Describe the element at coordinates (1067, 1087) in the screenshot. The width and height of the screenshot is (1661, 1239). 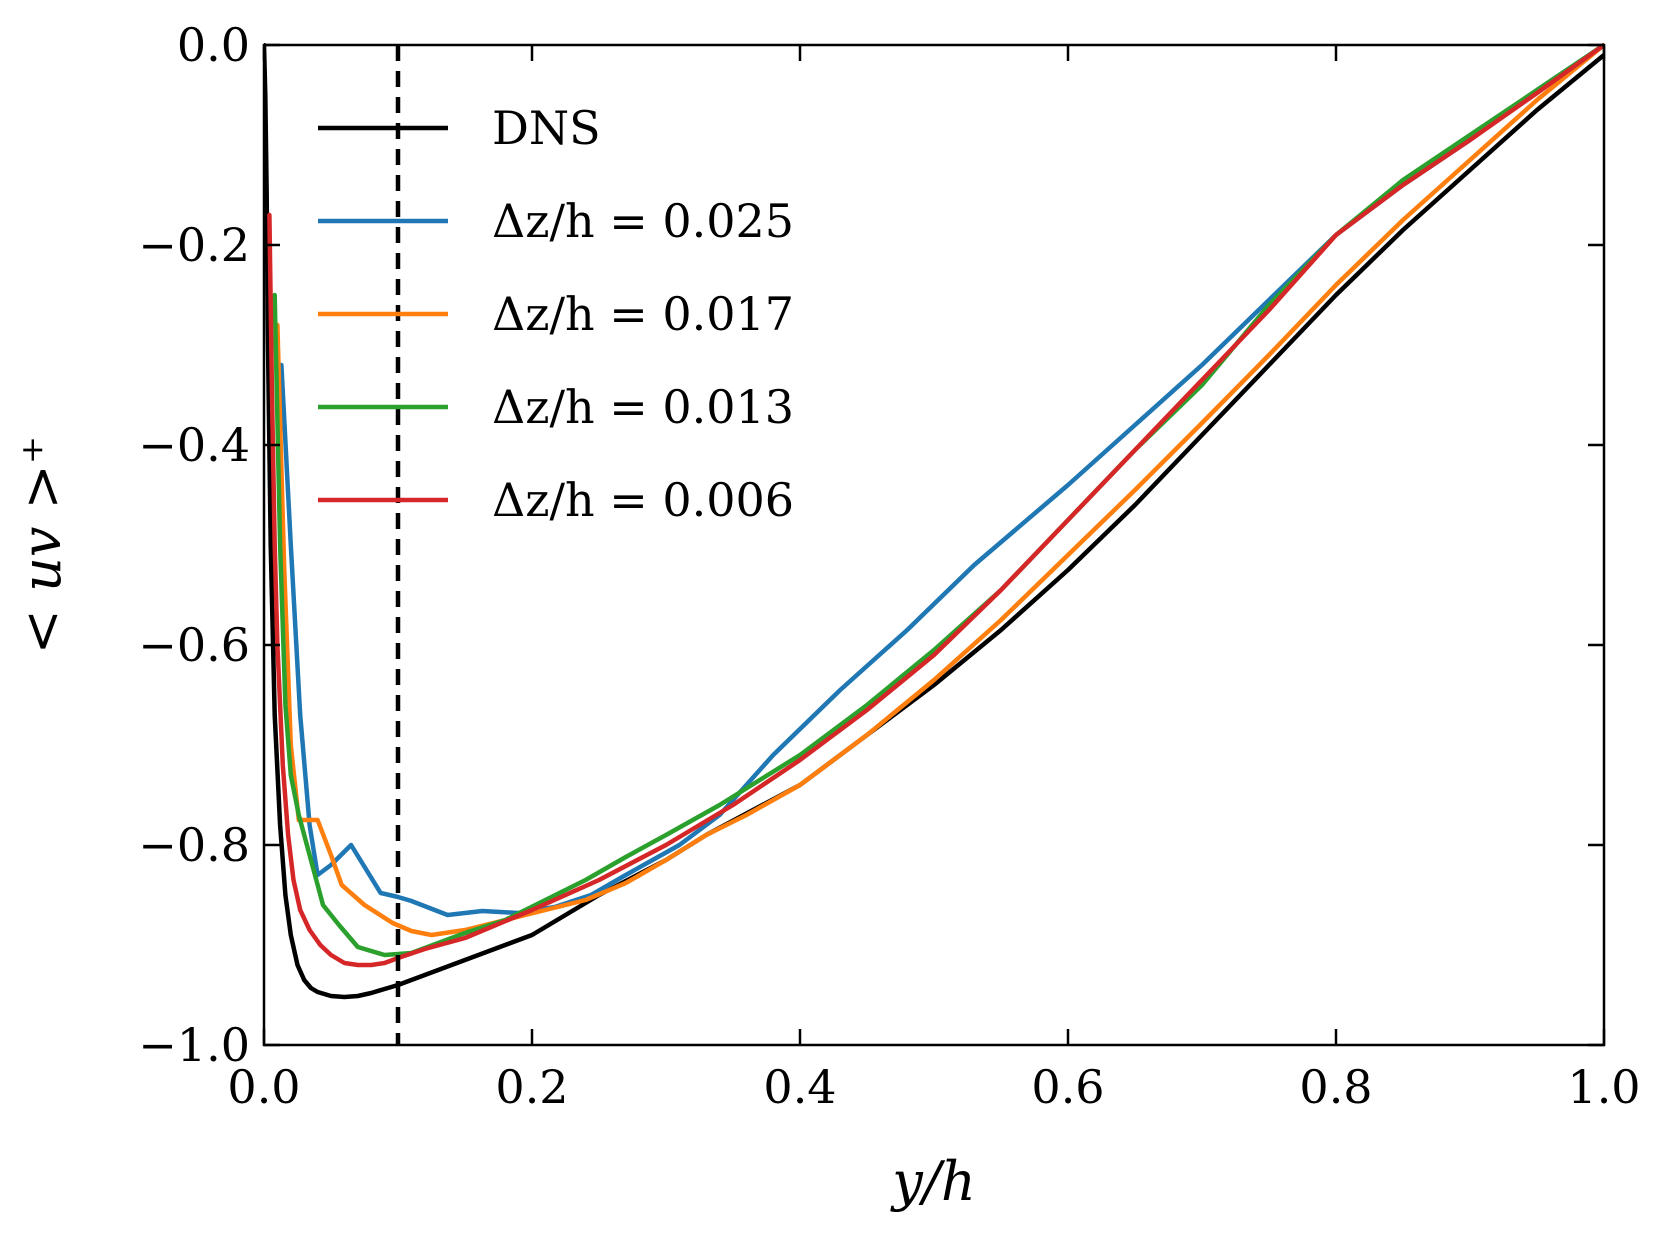
I see `x-tick-label: 0.6` at that location.